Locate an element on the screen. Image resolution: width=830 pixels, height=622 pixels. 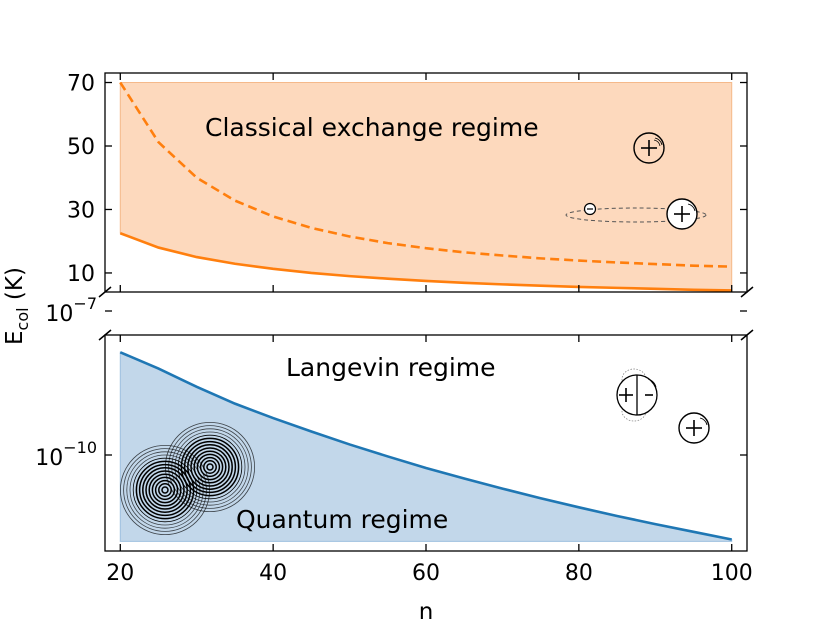
lower-ytick-label: 10−10 is located at coordinates (66, 454).